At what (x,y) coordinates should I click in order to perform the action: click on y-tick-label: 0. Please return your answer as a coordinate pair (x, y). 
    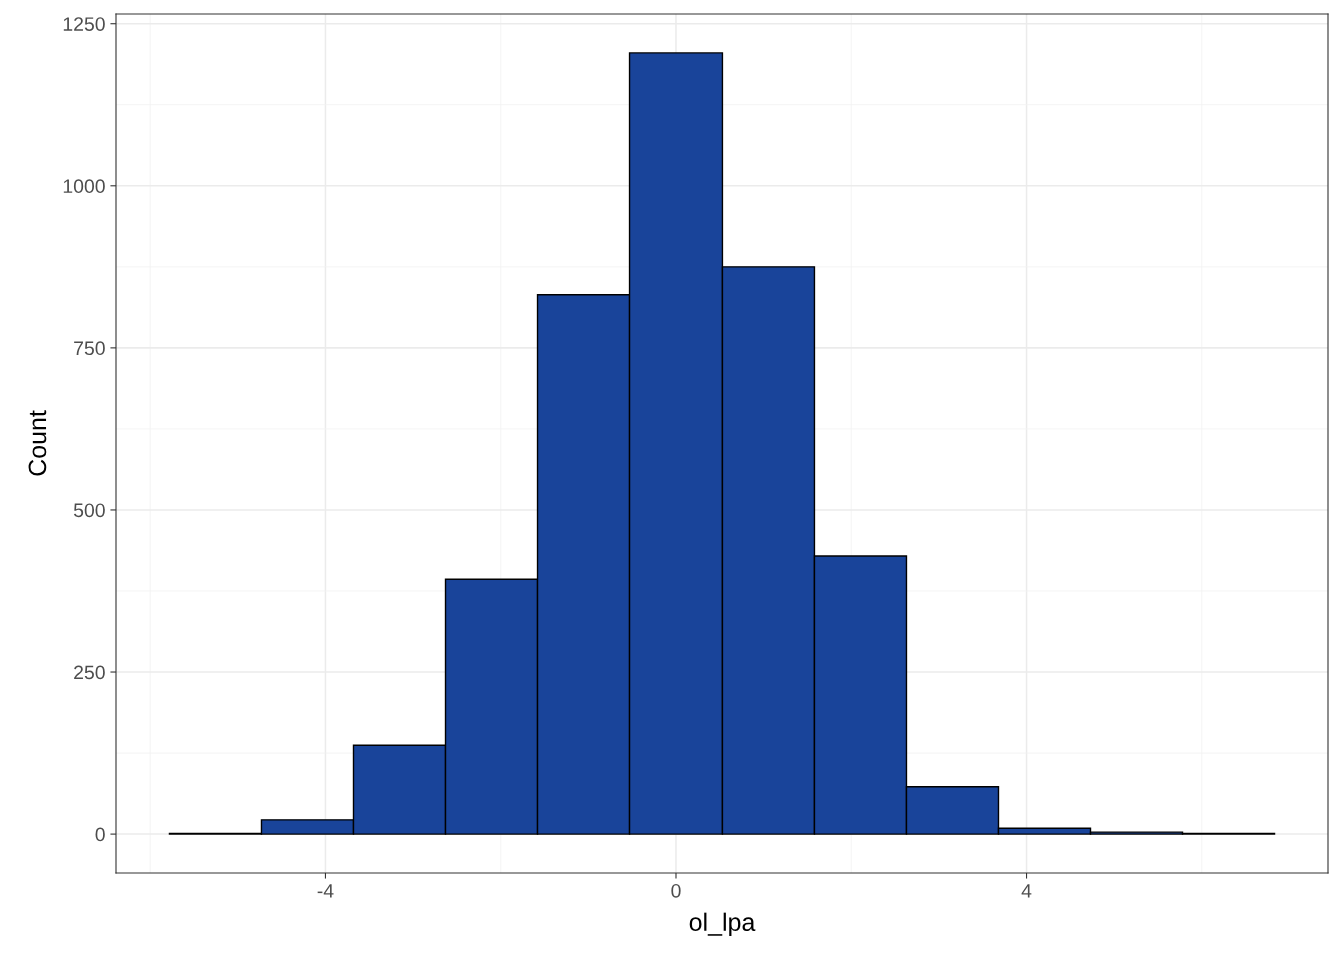
    Looking at the image, I should click on (100, 834).